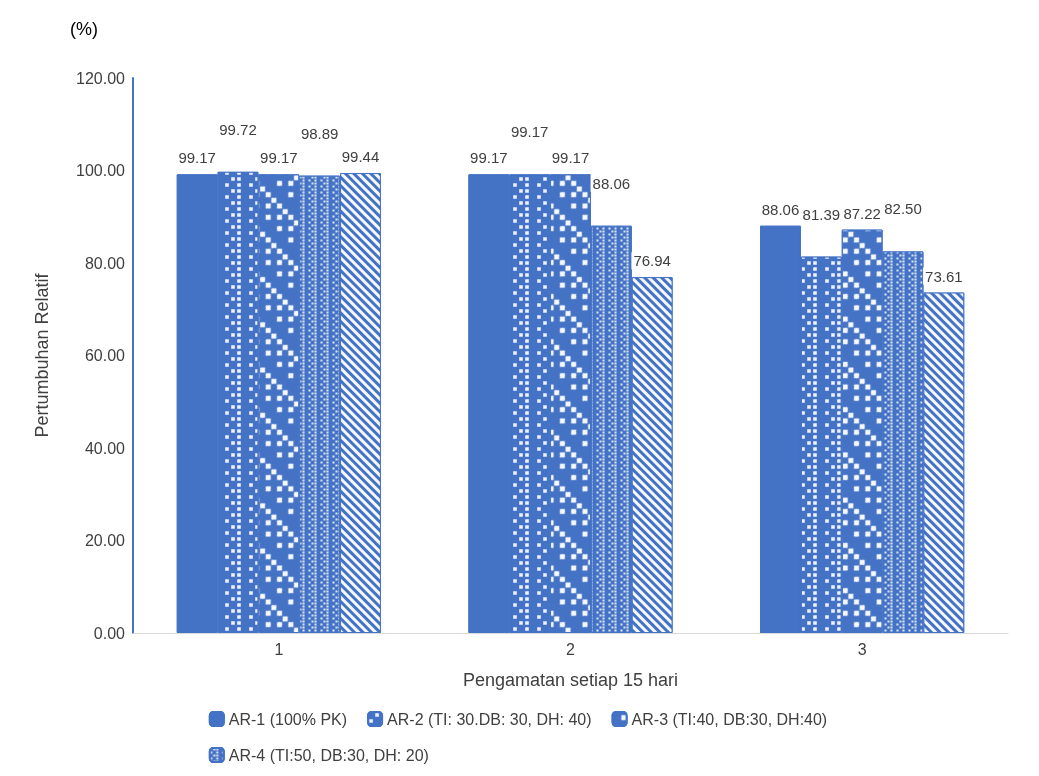  I want to click on y-tick-label: 0.00, so click(109, 633).